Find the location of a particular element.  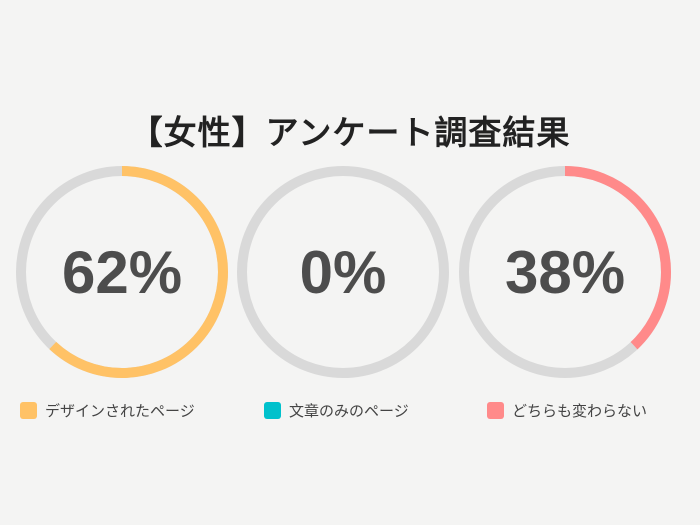

legend-item-designed: デザインされたページ is located at coordinates (107, 410).